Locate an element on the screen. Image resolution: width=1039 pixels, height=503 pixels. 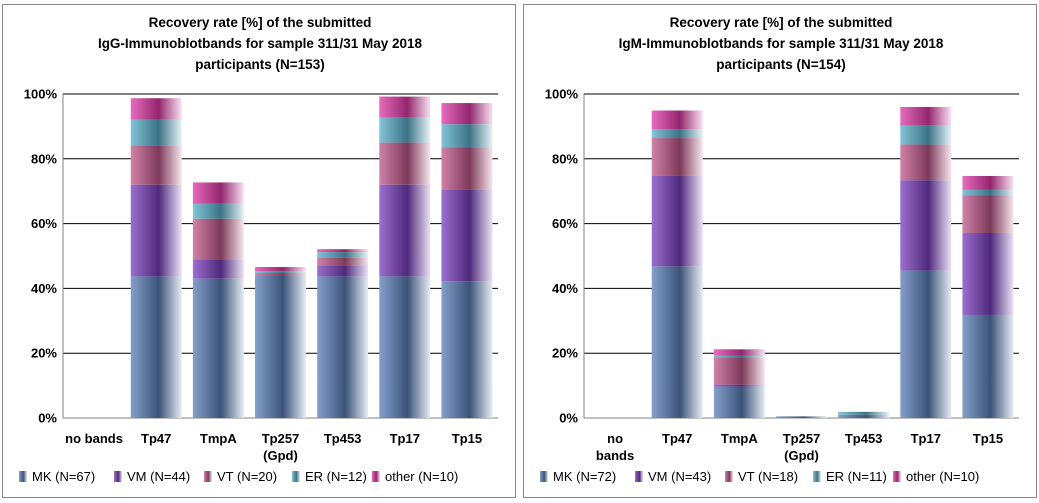
x-category-label: no is located at coordinates (615, 438).